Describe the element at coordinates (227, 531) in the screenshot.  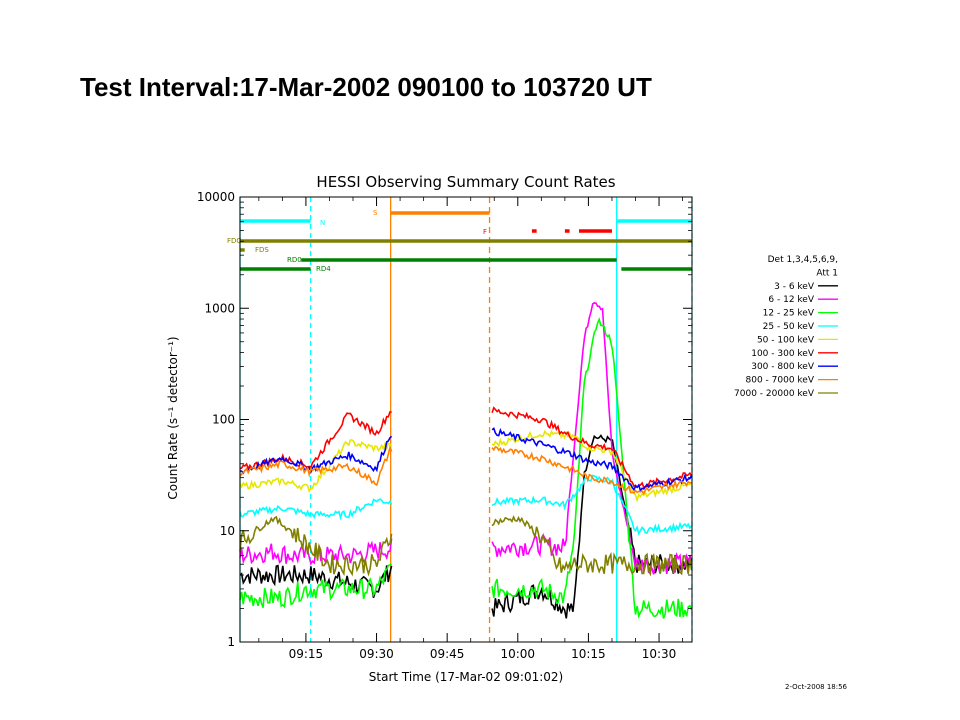
I see `y-tick-label: 10` at that location.